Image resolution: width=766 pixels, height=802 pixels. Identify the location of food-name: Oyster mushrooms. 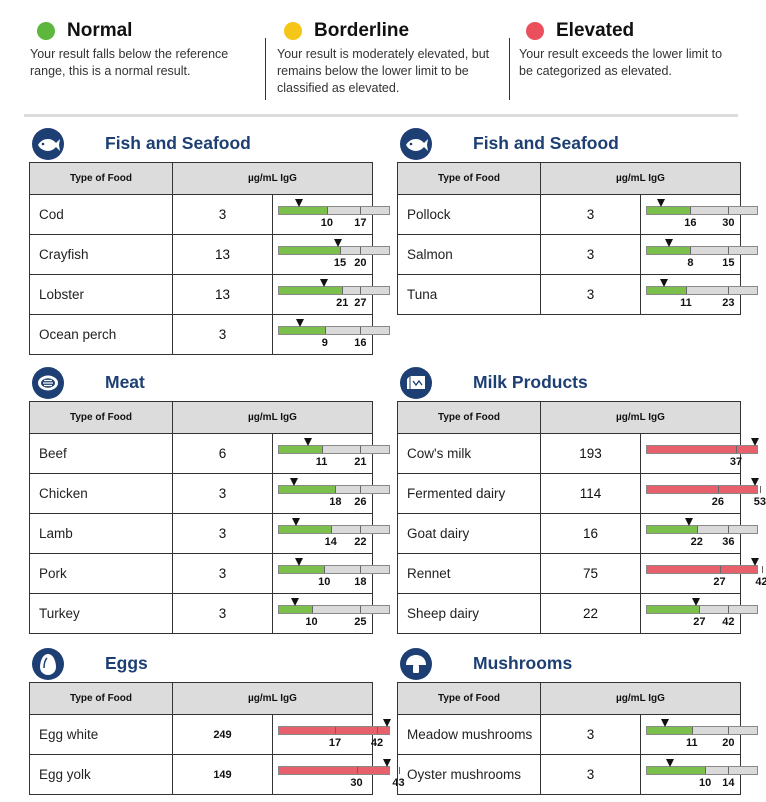
(469, 774).